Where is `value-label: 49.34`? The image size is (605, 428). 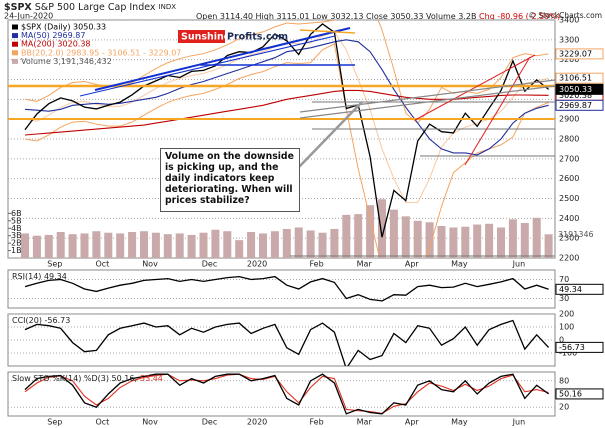
value-label: 49.34 is located at coordinates (570, 289).